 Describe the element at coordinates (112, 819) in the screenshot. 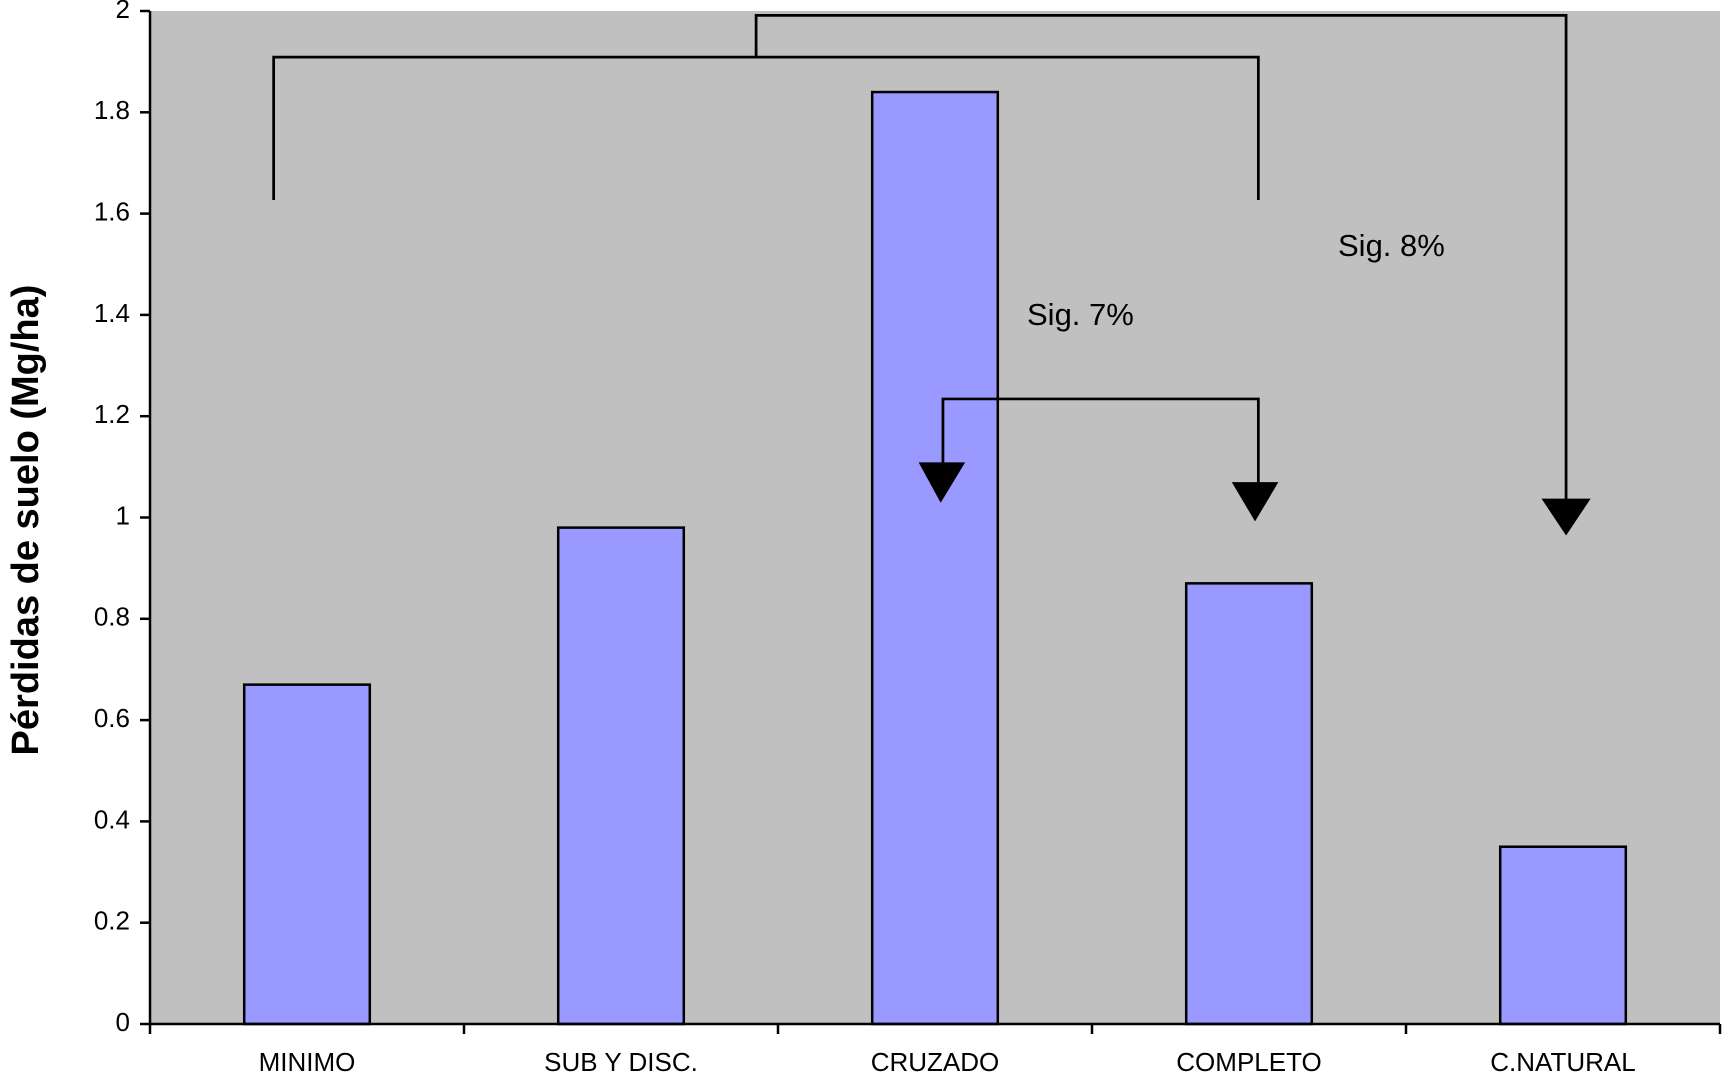

I see `y-tick-label: 0.4` at that location.